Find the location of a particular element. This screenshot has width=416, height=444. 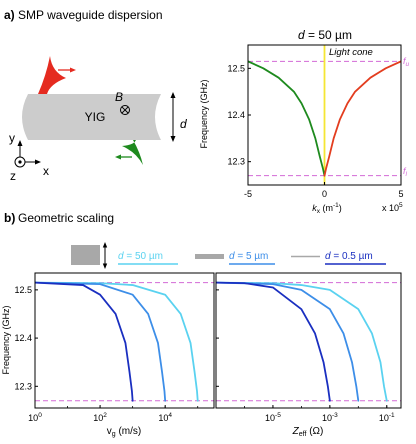

dispersion-title: d = 50 µm is located at coordinates (325, 35).